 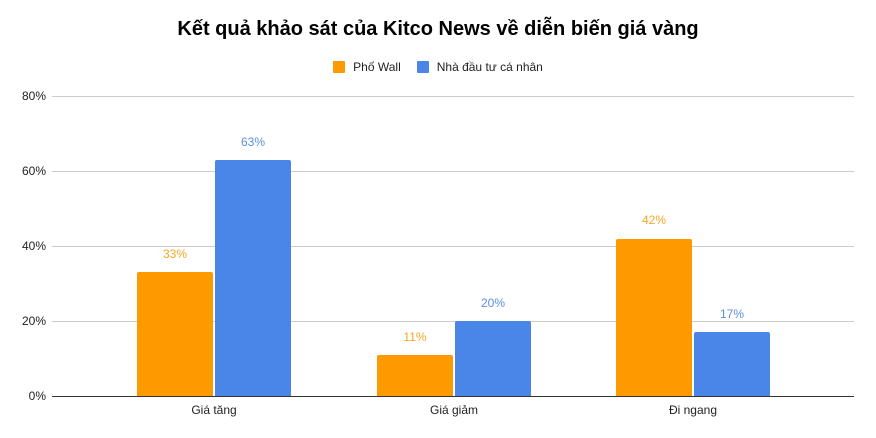 What do you see at coordinates (175, 254) in the screenshot?
I see `value-label: 33%` at bounding box center [175, 254].